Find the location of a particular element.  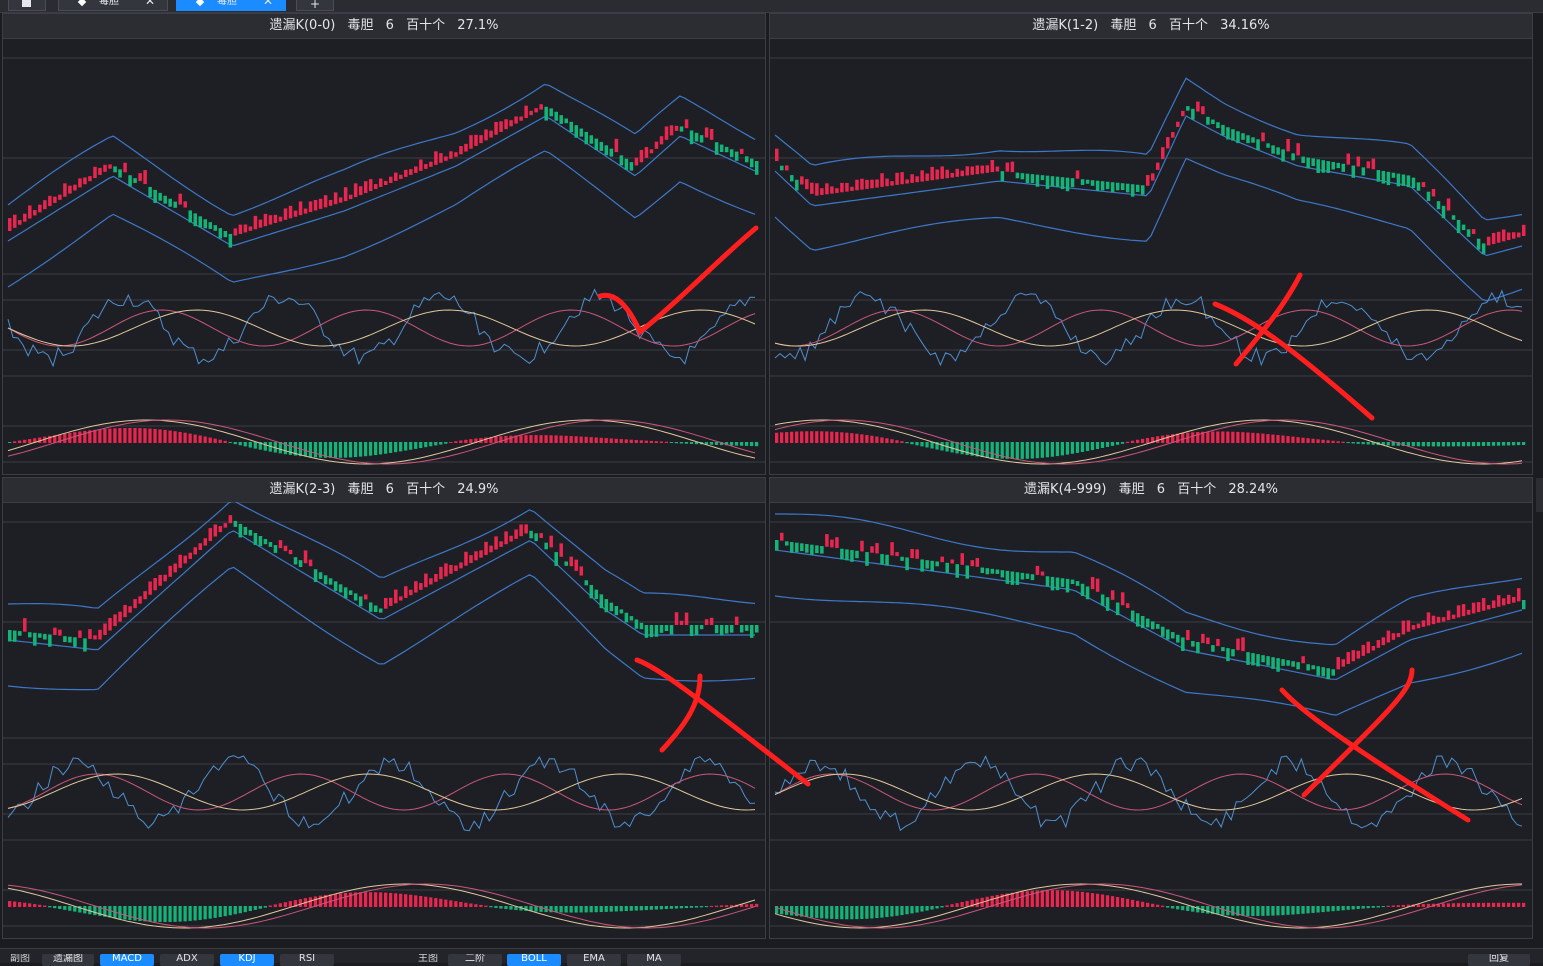

home-tab is located at coordinates (27, 5).